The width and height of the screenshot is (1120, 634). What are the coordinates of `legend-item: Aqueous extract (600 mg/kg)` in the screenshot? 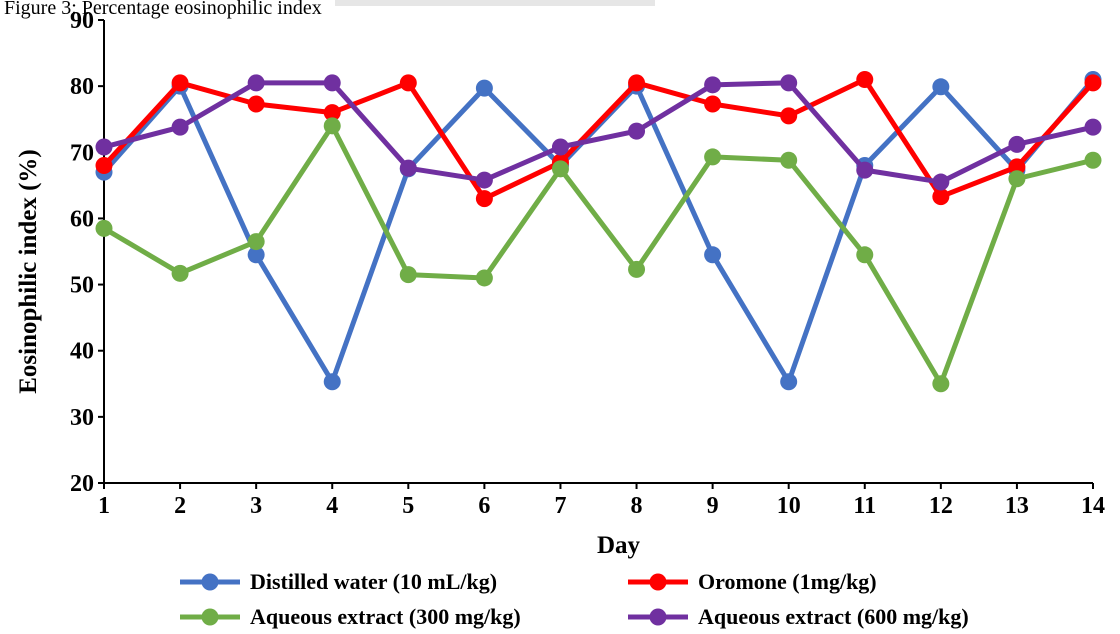 It's located at (798, 616).